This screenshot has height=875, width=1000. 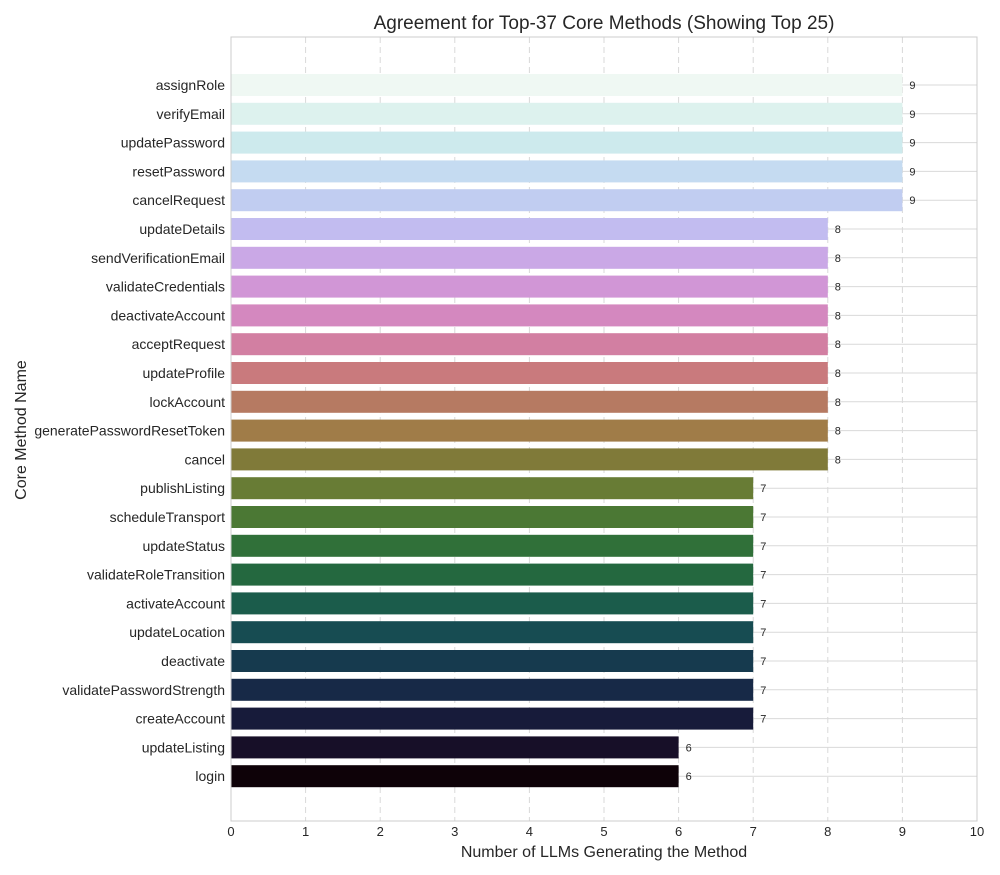 What do you see at coordinates (191, 114) in the screenshot?
I see `y-tick-label: verifyEmail` at bounding box center [191, 114].